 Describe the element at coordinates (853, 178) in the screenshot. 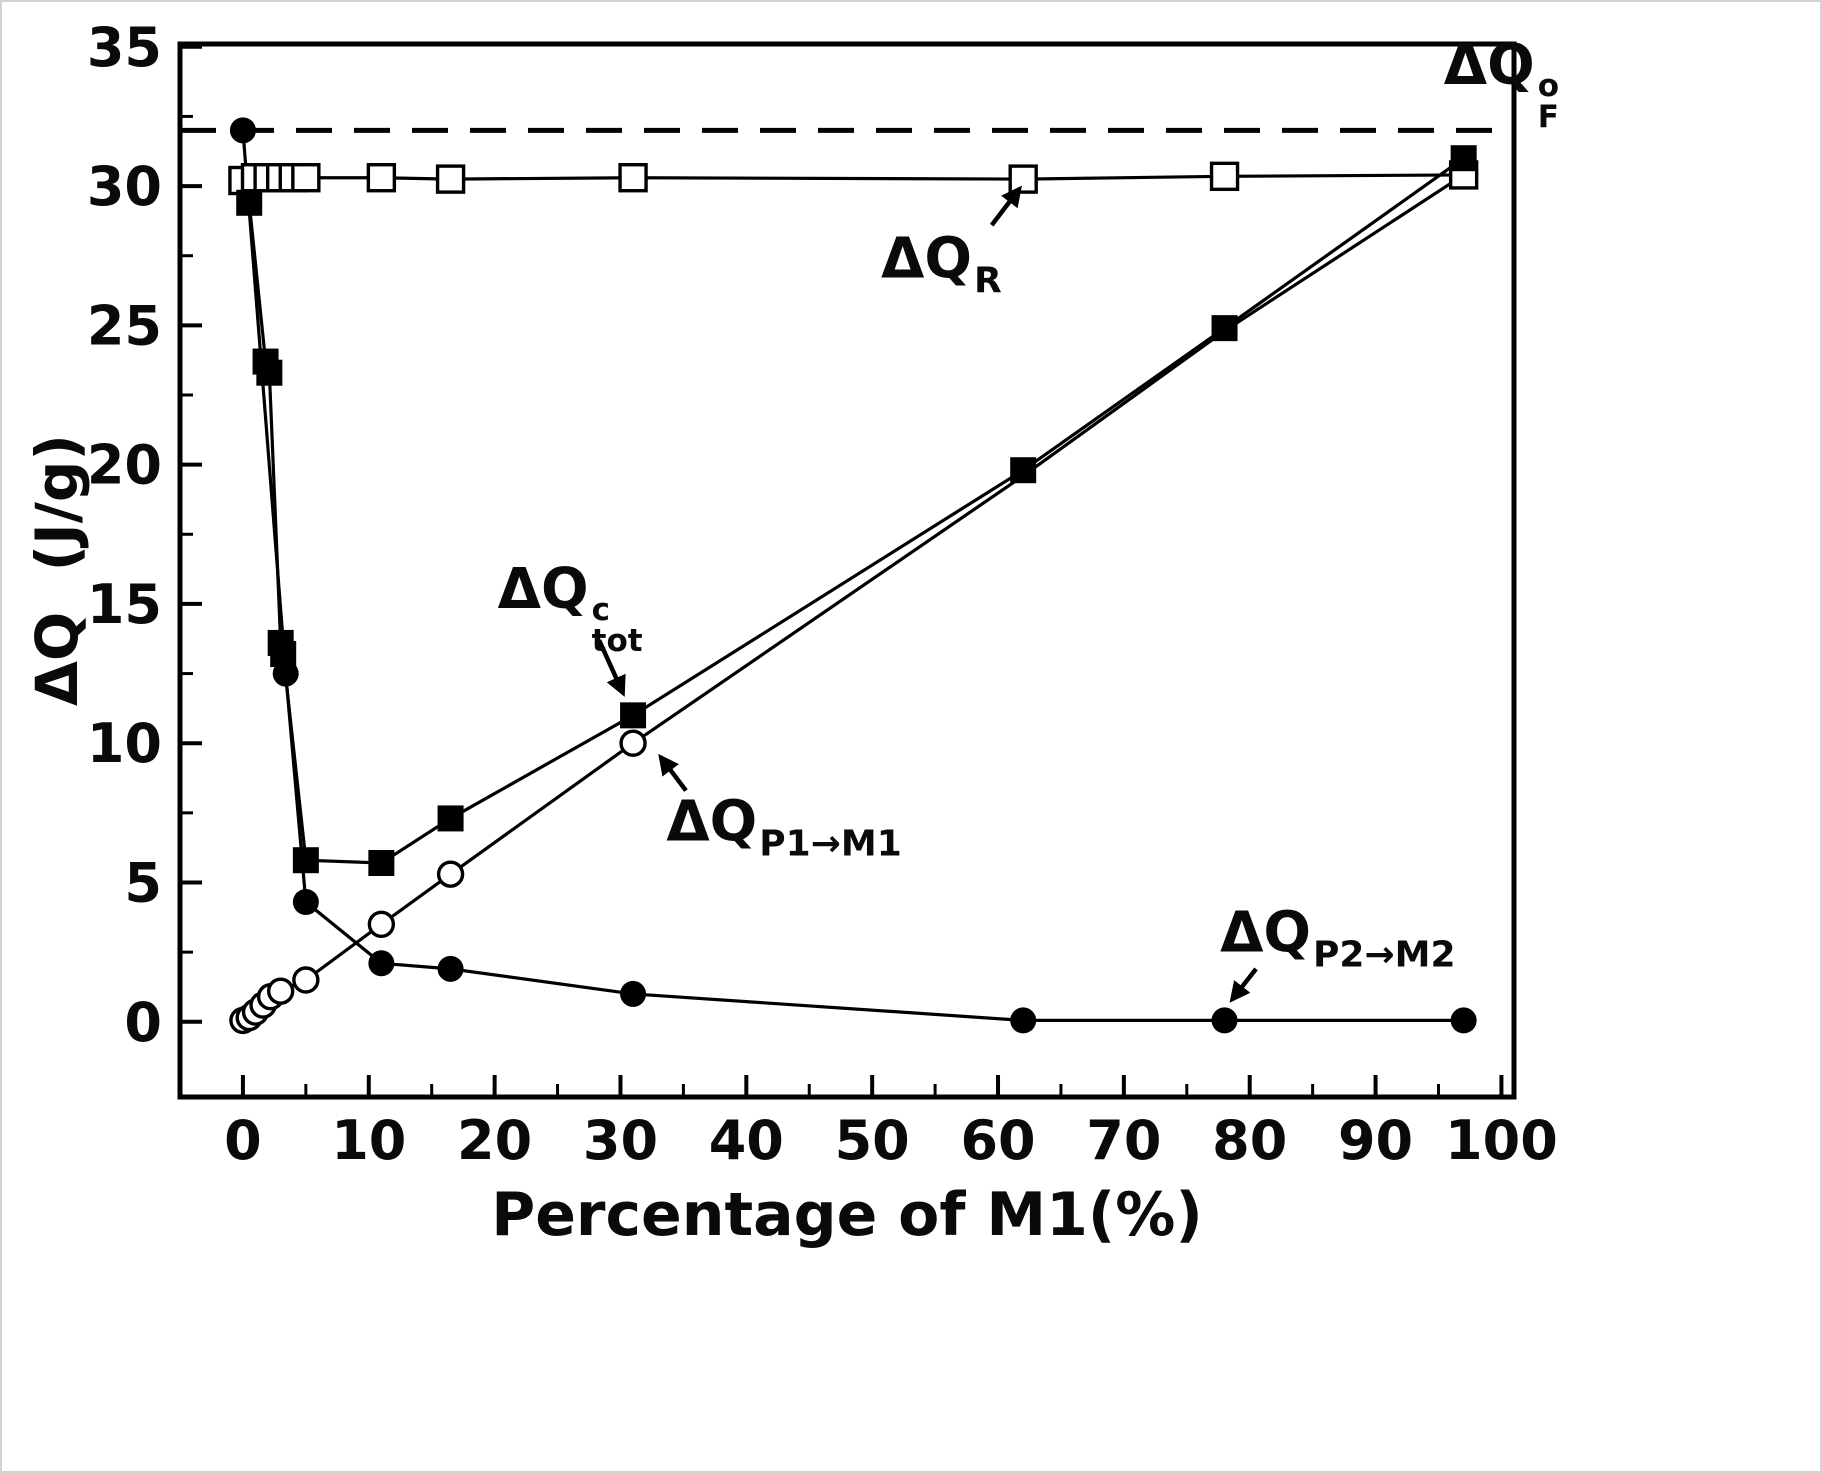

I see `series-line-QR` at that location.